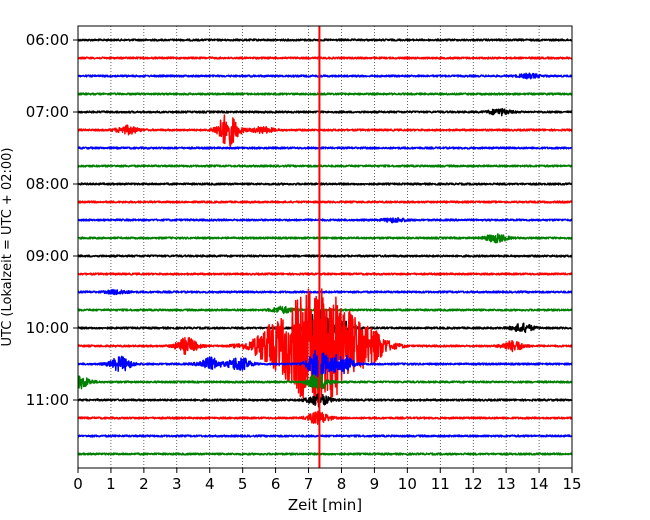 The width and height of the screenshot is (650, 520). Describe the element at coordinates (47, 40) in the screenshot. I see `y-tick-label: 06:00` at that location.